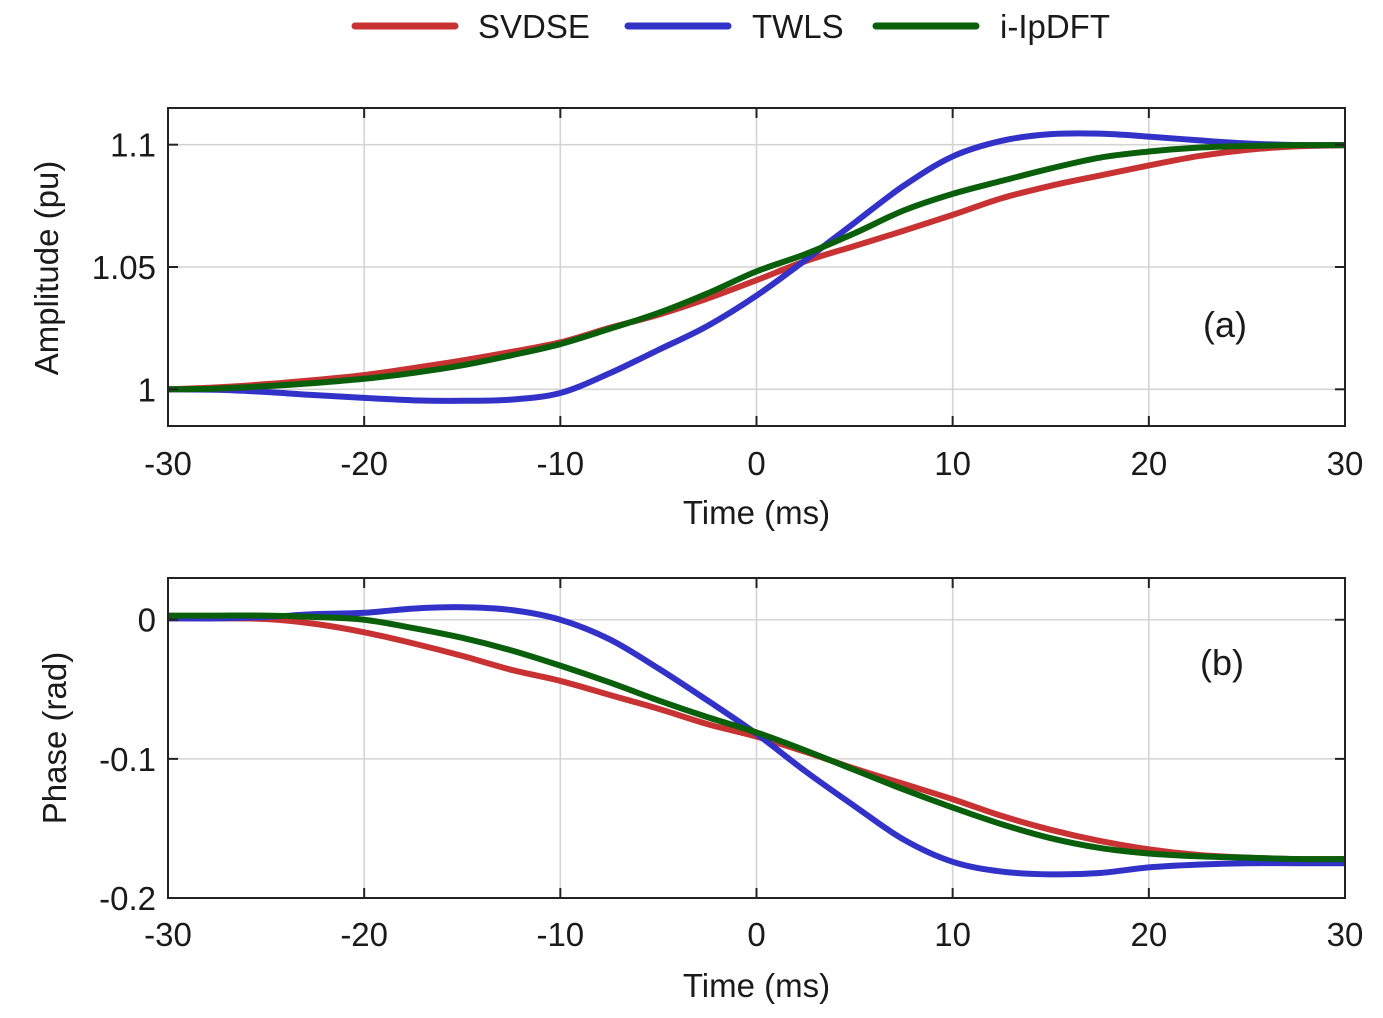 The height and width of the screenshot is (1018, 1383). Describe the element at coordinates (133, 145) in the screenshot. I see `y-tick-label: 1.1` at that location.